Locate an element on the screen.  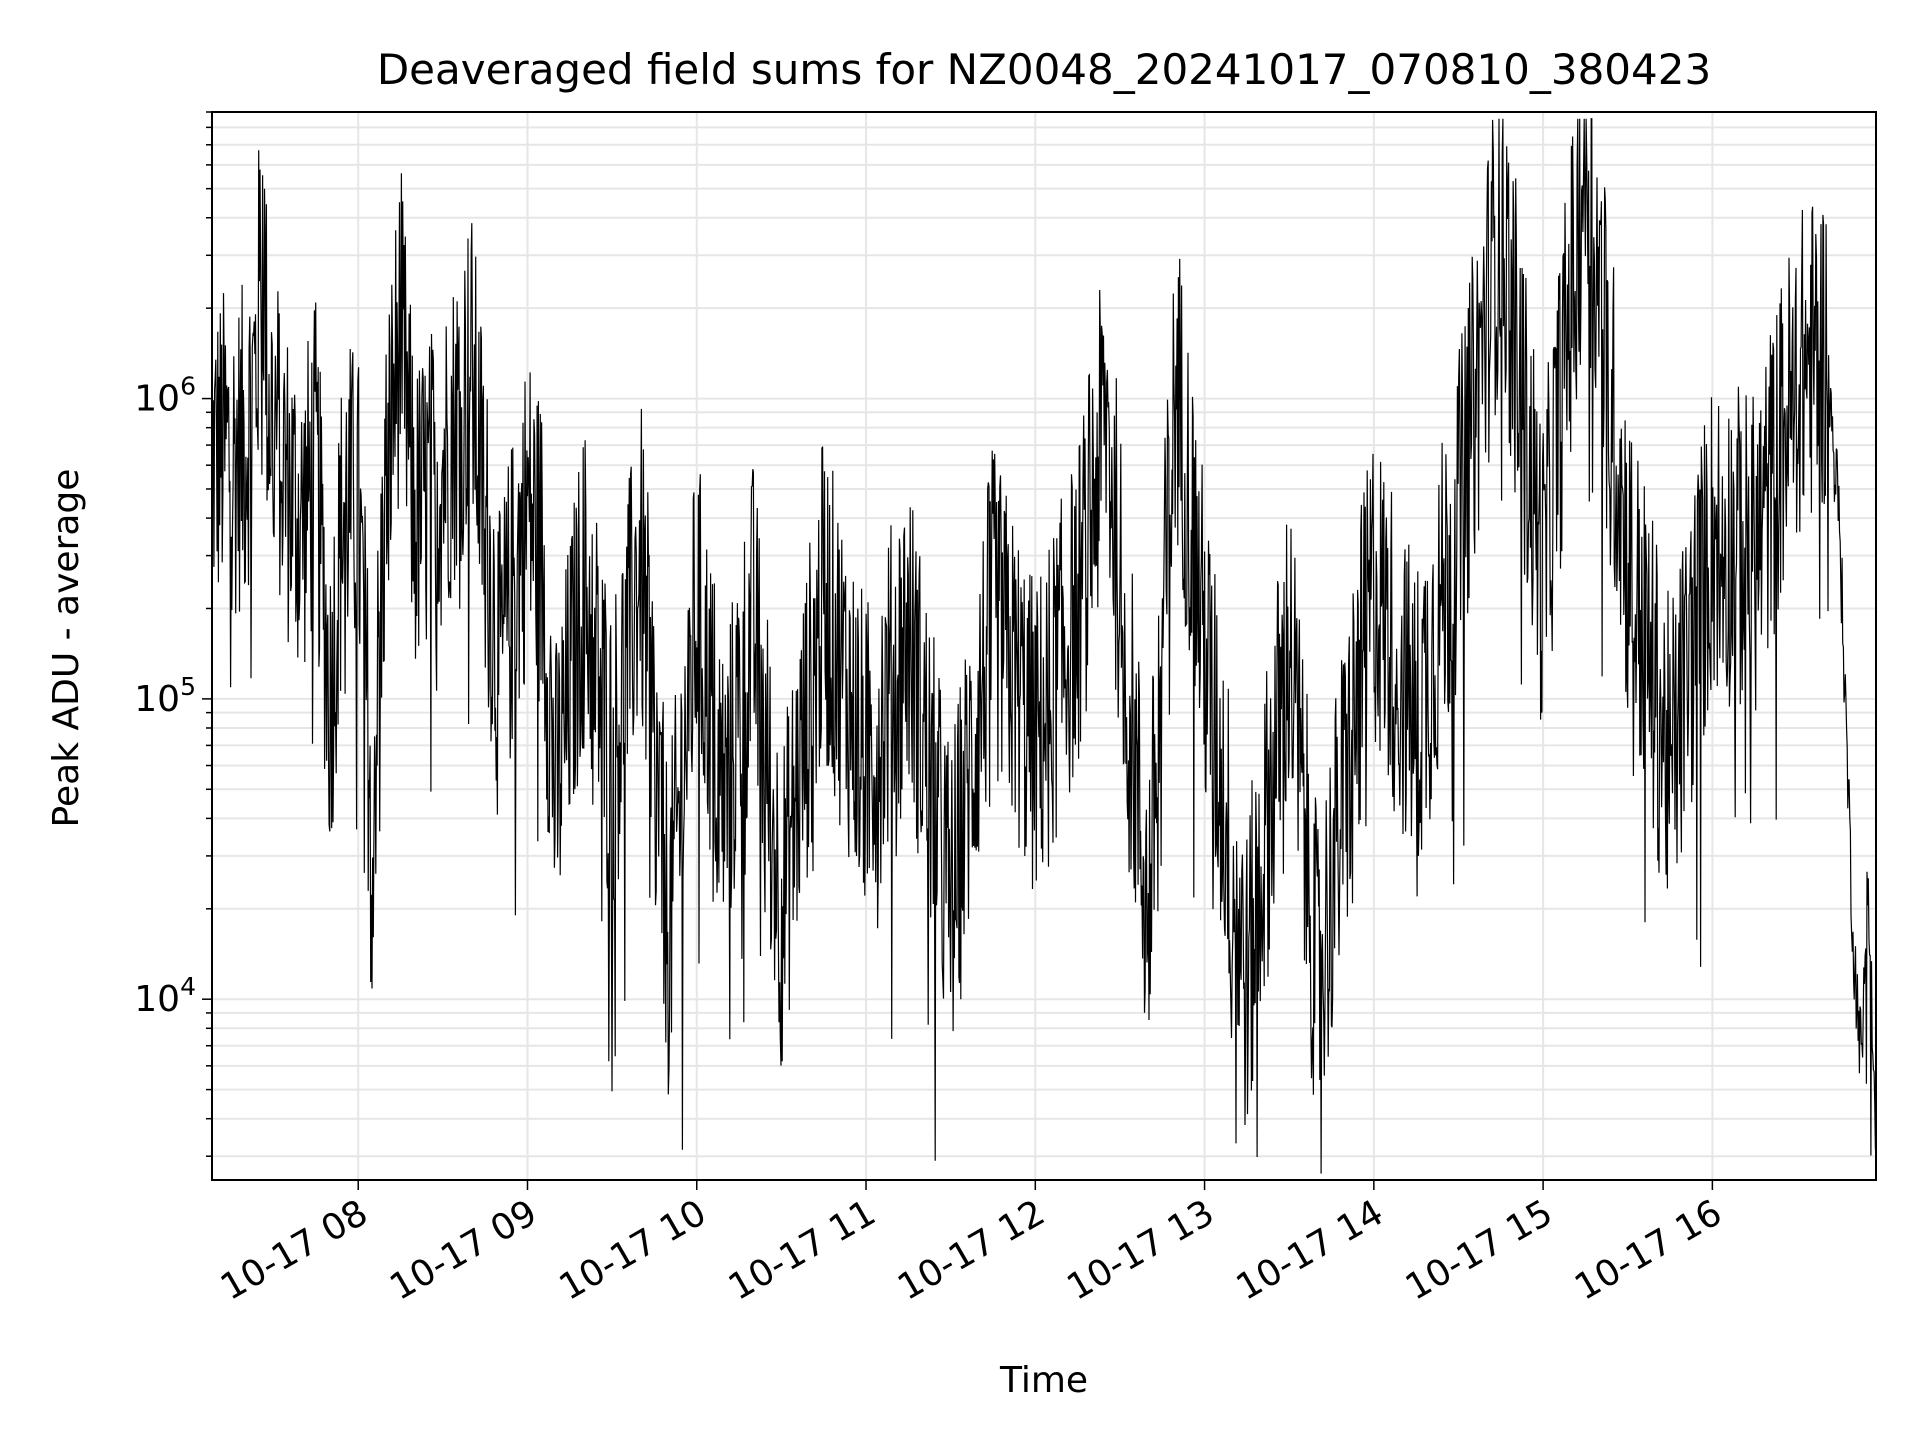
y-tick-label: 10⁶ is located at coordinates (165, 396).